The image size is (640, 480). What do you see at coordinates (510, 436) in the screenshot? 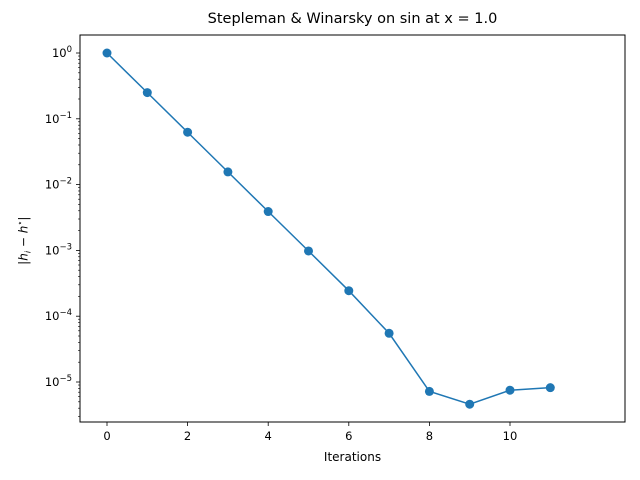
I see `x-tick-label: 10` at bounding box center [510, 436].